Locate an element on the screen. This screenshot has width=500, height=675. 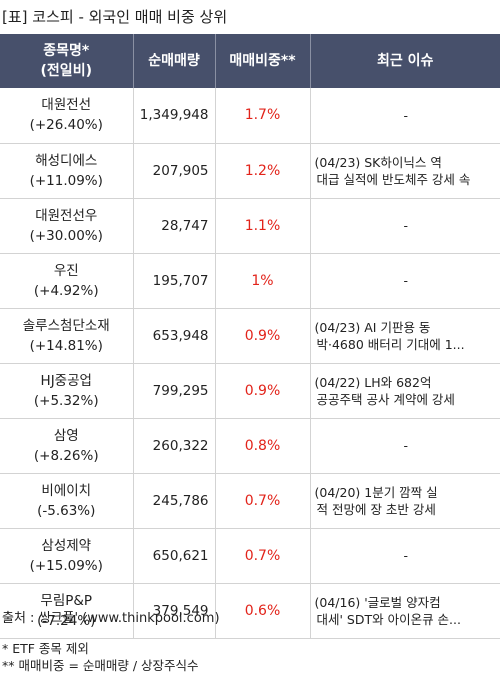
trade-ratio-cell: 1.7% is located at coordinates (262, 116).